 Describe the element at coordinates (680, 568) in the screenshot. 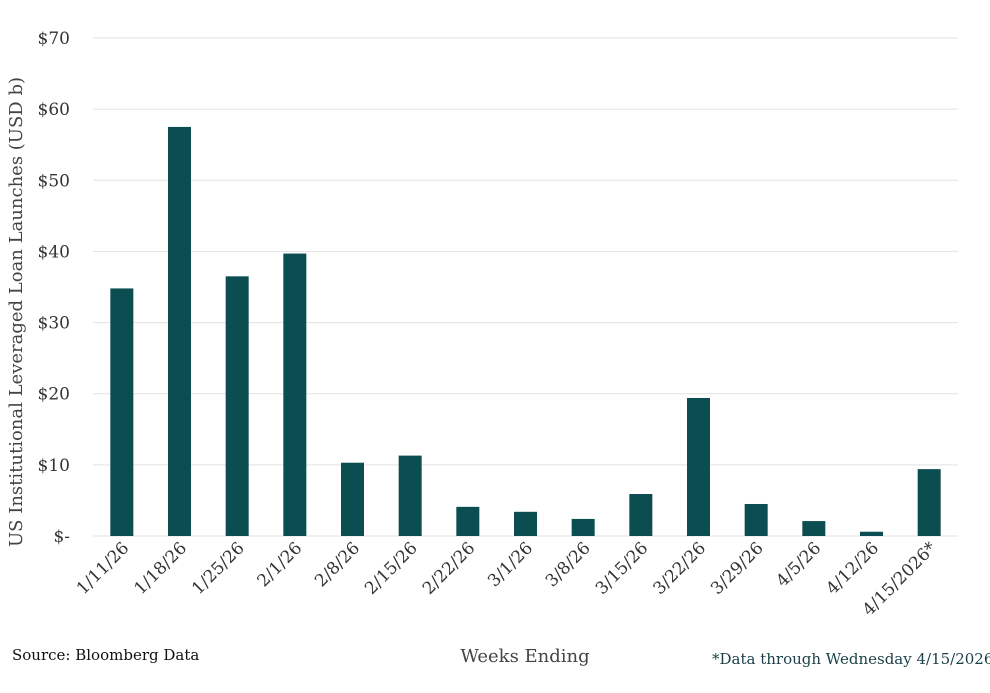

I see `x-tick-label: 3/22/26` at that location.